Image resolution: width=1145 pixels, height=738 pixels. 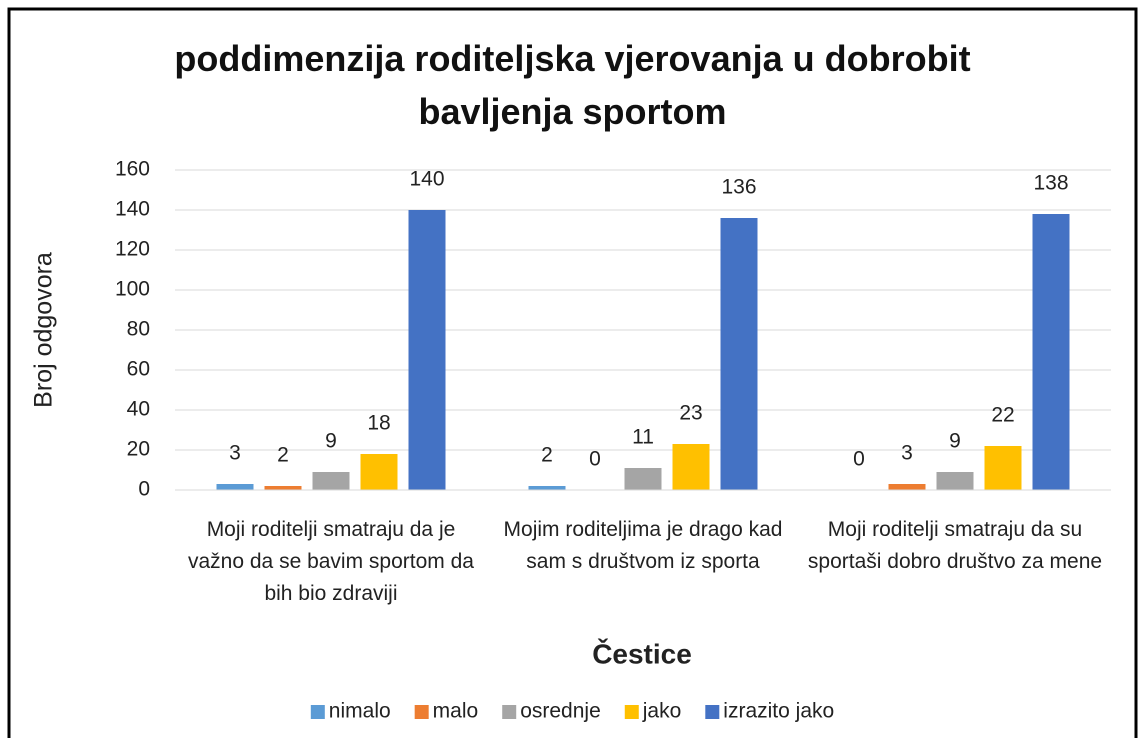 I want to click on data-label: 140, so click(x=426, y=179).